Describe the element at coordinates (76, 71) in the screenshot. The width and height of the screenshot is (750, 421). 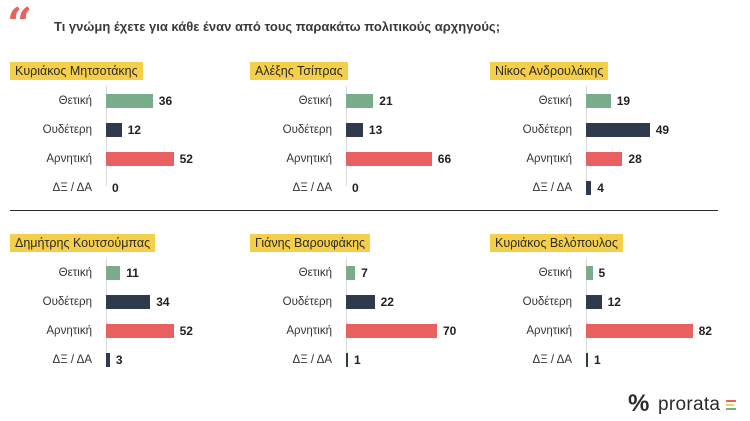
I see `leader-name: Κυριάκος Μητσοτάκης` at that location.